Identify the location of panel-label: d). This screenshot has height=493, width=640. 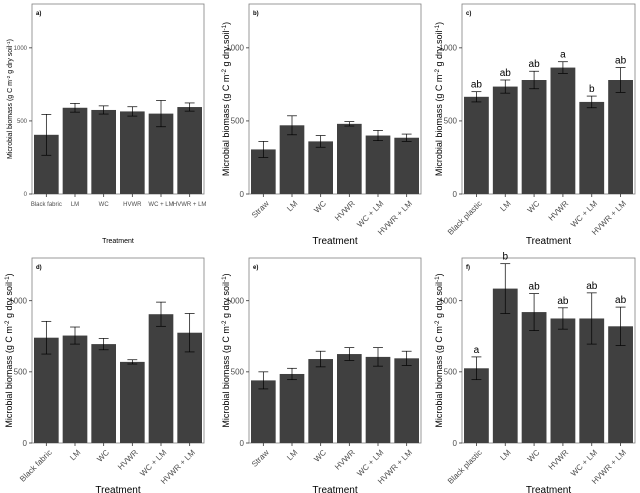
(39, 268).